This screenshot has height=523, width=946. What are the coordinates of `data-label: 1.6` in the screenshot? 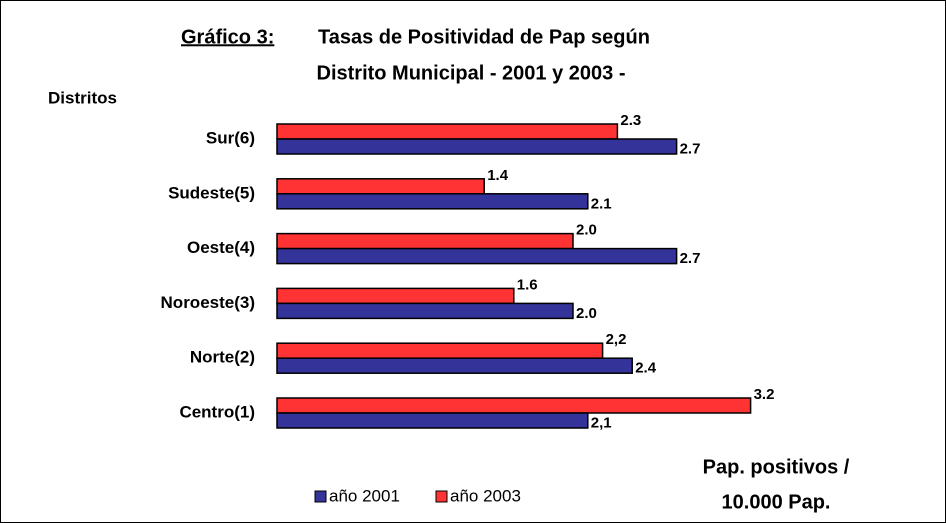 It's located at (527, 284).